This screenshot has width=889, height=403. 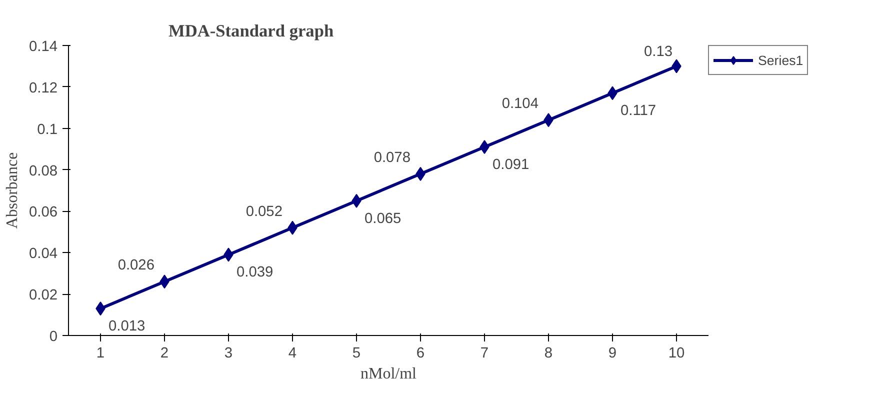 I want to click on data-label: 0.039, so click(x=255, y=272).